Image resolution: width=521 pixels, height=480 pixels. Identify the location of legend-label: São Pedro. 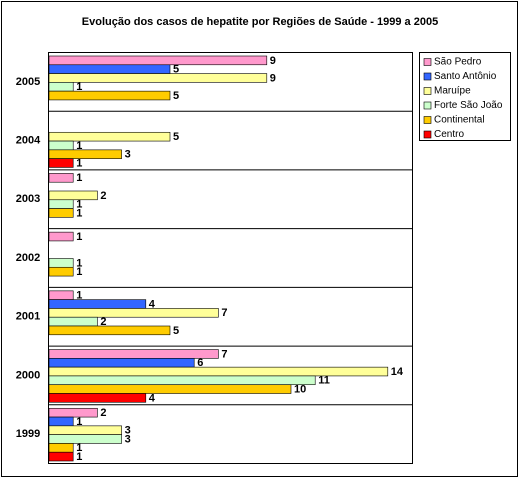
(458, 62).